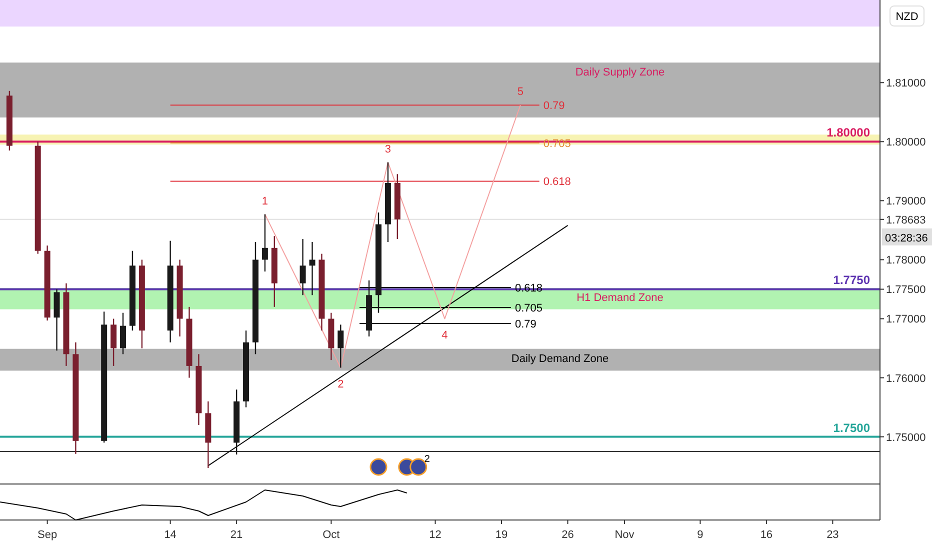 This screenshot has width=932, height=550. Describe the element at coordinates (560, 358) in the screenshot. I see `band-label: Daily Demand Zone` at that location.